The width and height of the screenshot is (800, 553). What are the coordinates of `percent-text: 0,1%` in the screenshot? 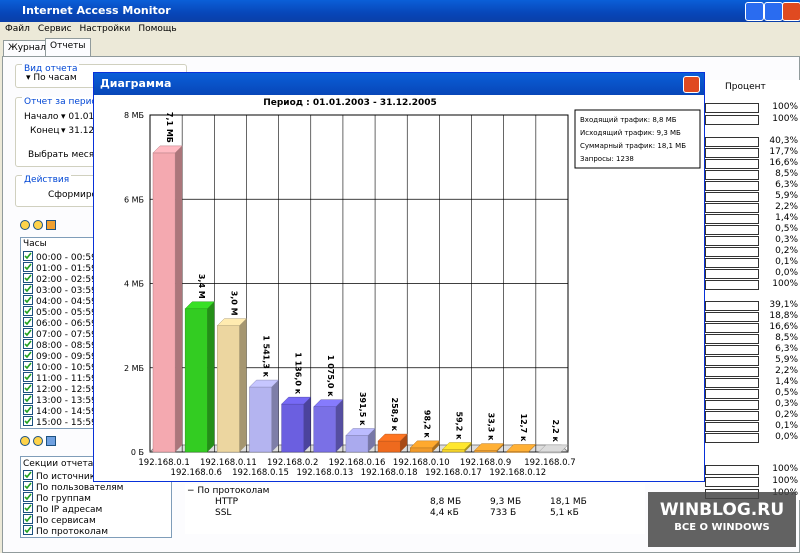 It's located at (786, 262).